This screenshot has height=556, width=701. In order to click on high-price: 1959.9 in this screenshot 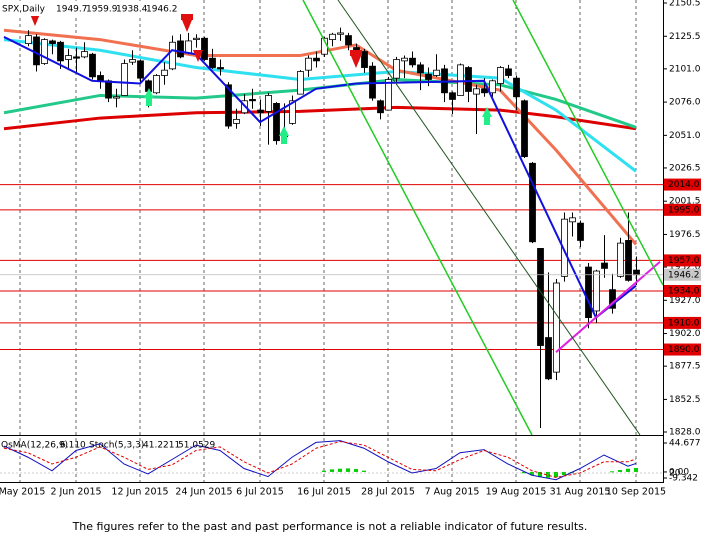, I will do `click(102, 10)`.